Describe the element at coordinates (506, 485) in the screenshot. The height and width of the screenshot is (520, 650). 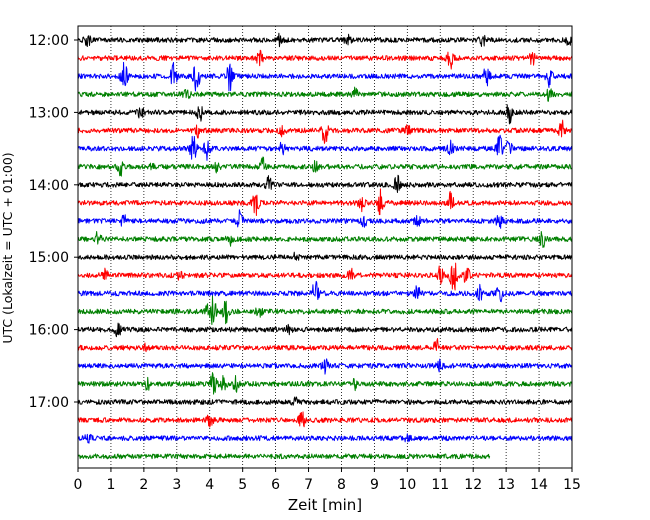
I see `x-tick-label: 13` at that location.